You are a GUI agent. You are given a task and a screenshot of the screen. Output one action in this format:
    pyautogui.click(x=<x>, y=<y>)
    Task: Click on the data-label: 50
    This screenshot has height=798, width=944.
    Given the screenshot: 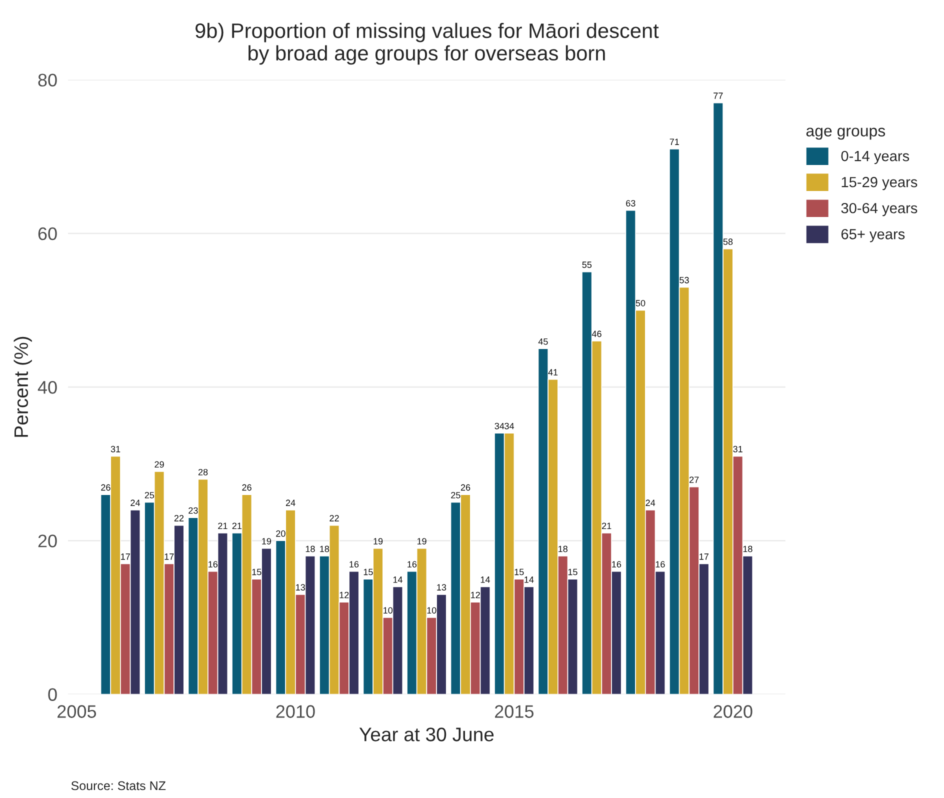 What is the action you would take?
    pyautogui.click(x=641, y=303)
    